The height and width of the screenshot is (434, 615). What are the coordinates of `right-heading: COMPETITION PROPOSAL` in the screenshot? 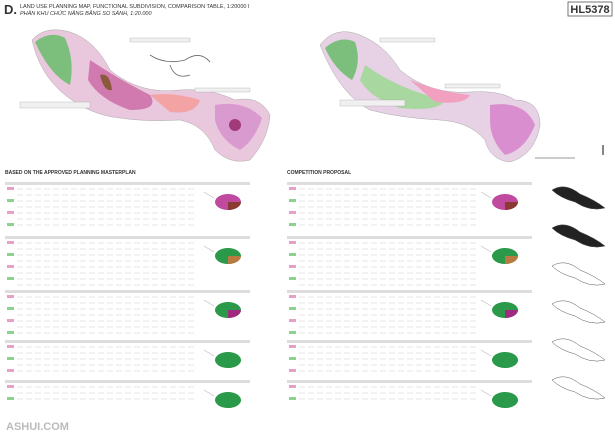 It's located at (319, 173).